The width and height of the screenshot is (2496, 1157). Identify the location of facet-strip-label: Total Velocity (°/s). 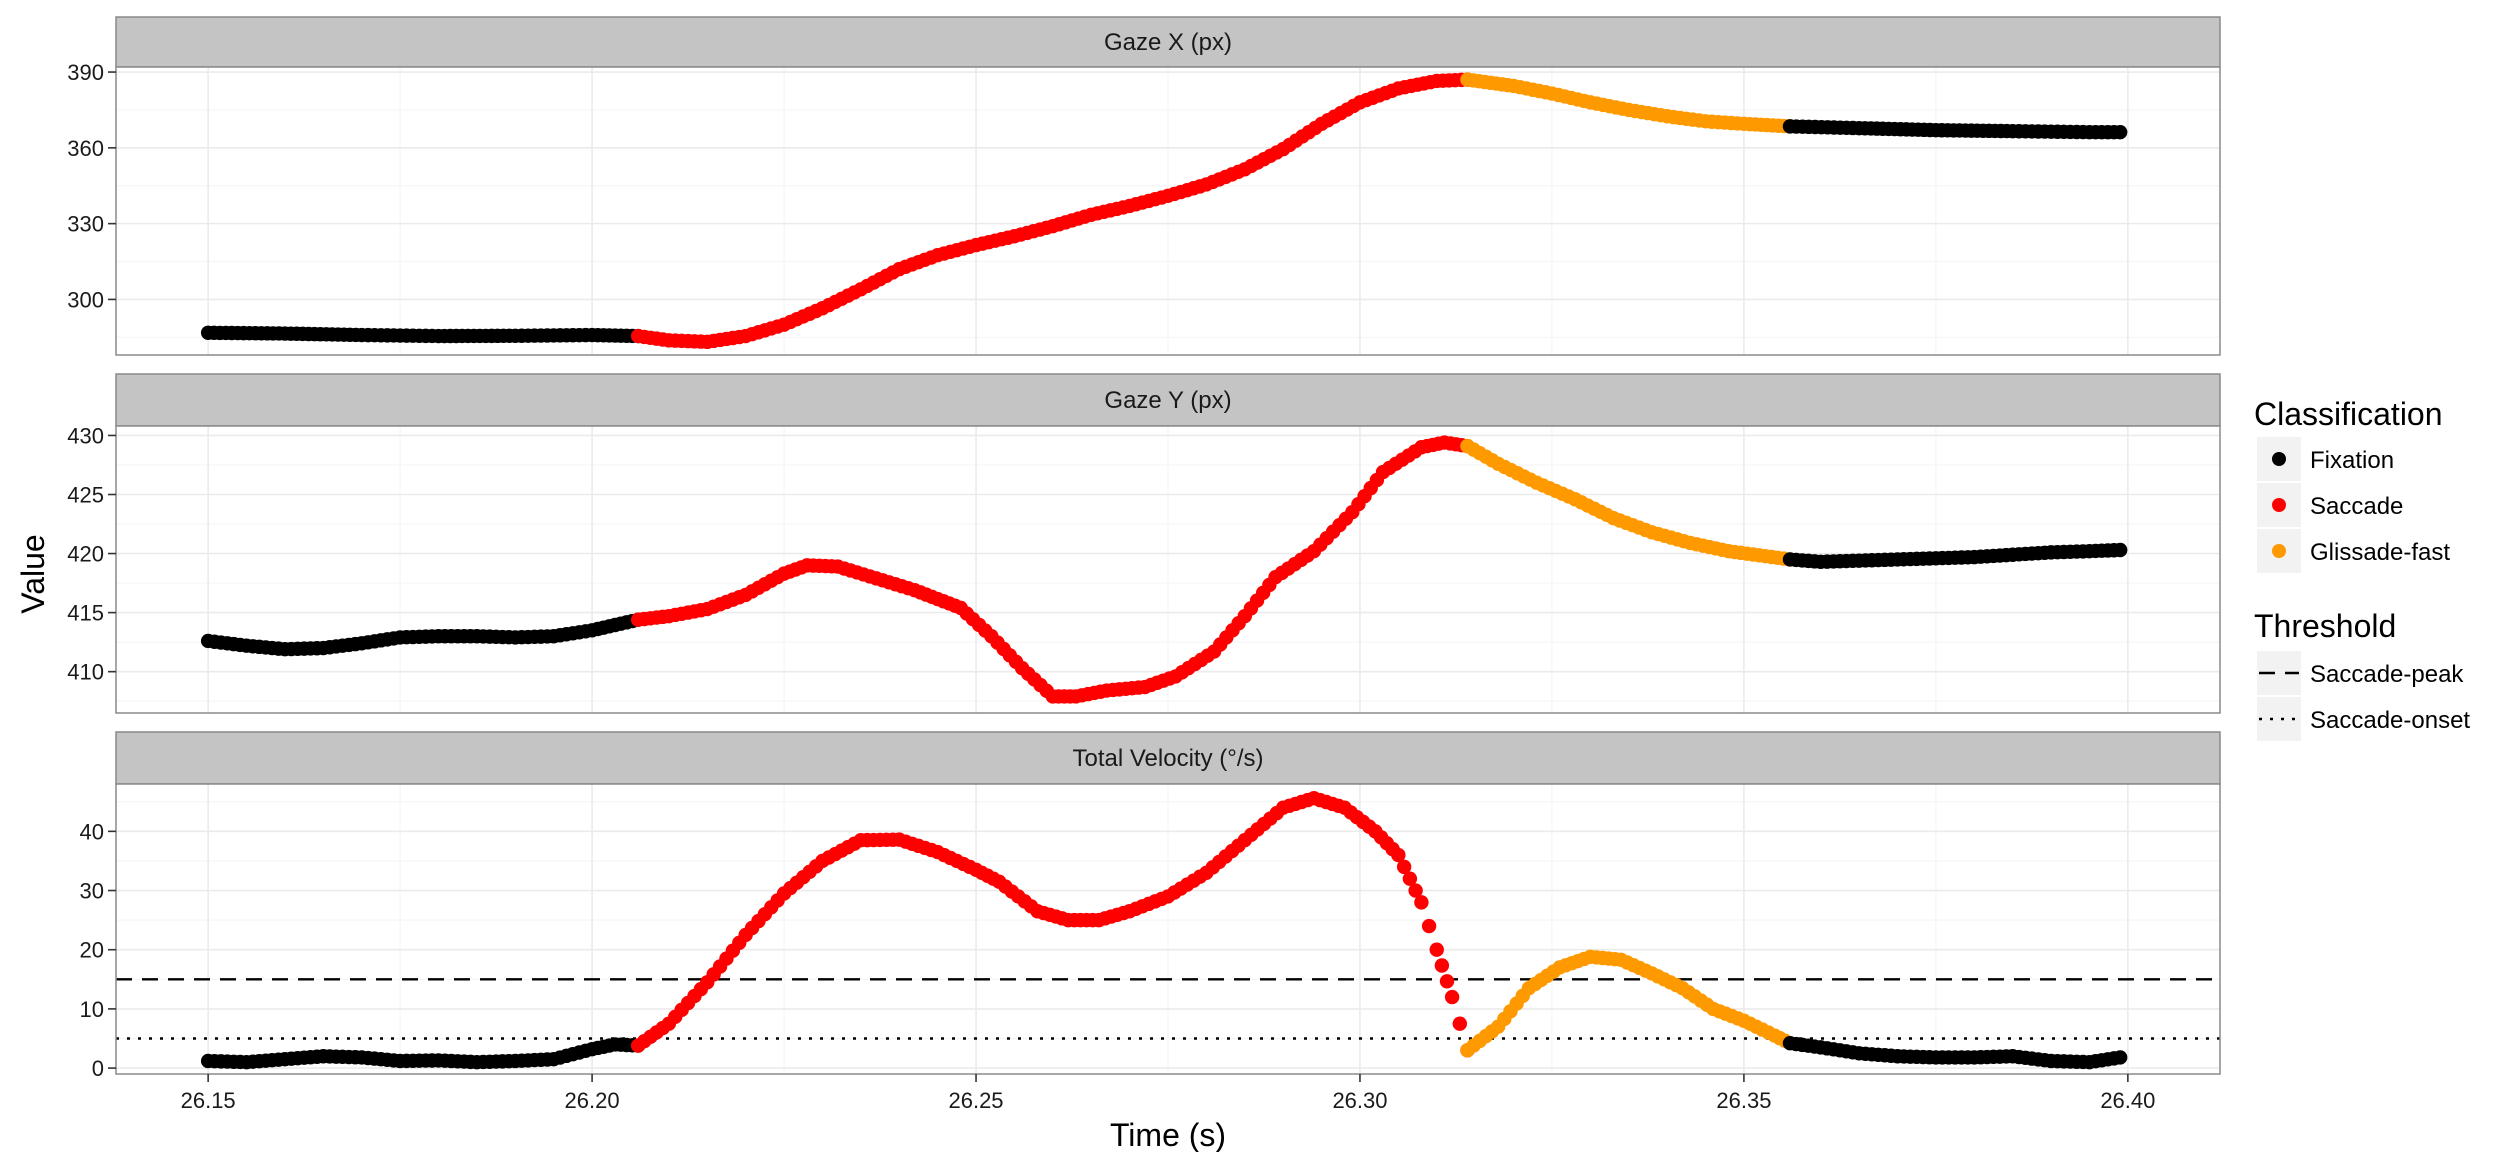
(1168, 758).